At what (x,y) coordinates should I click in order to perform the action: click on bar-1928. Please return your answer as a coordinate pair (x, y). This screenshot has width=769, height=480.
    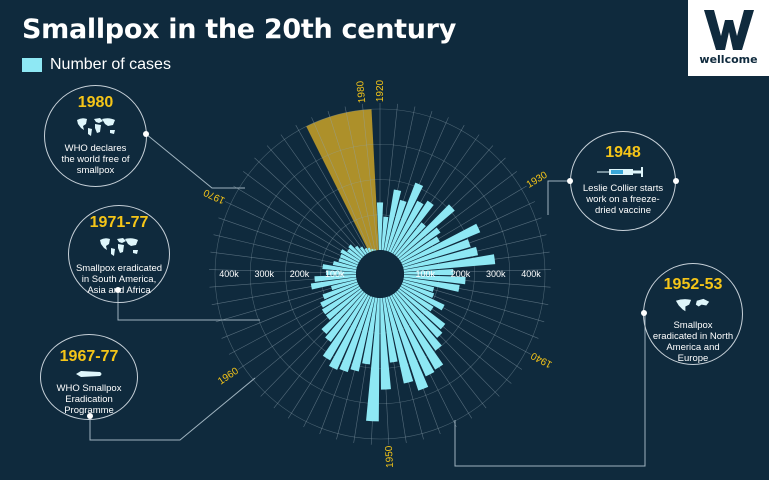
    Looking at the image, I should click on (425, 231).